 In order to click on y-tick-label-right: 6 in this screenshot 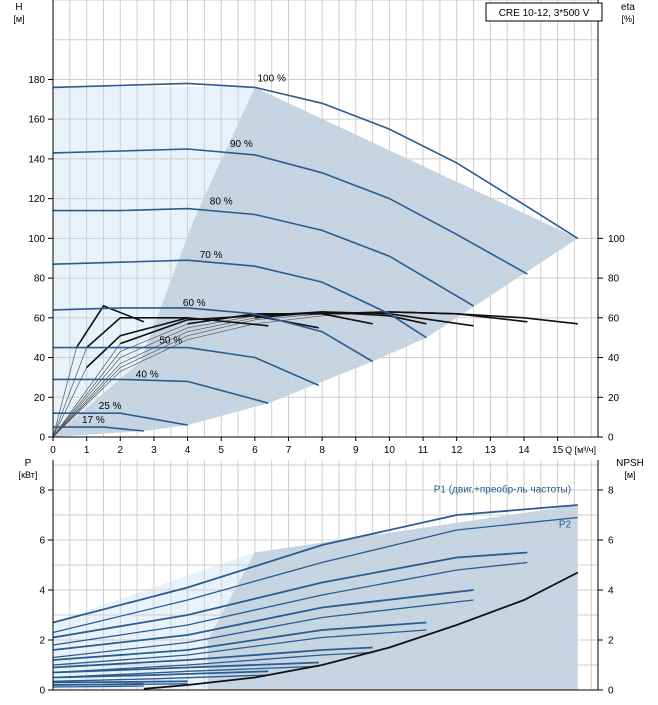, I will do `click(611, 541)`.